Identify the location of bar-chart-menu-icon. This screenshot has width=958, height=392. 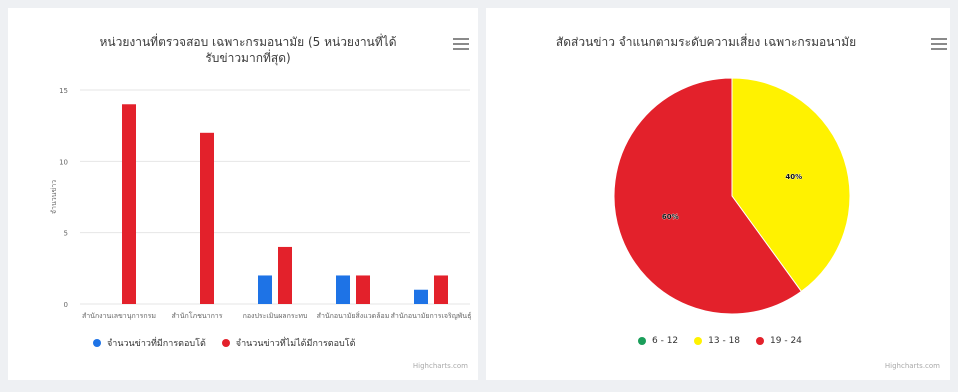
(461, 45).